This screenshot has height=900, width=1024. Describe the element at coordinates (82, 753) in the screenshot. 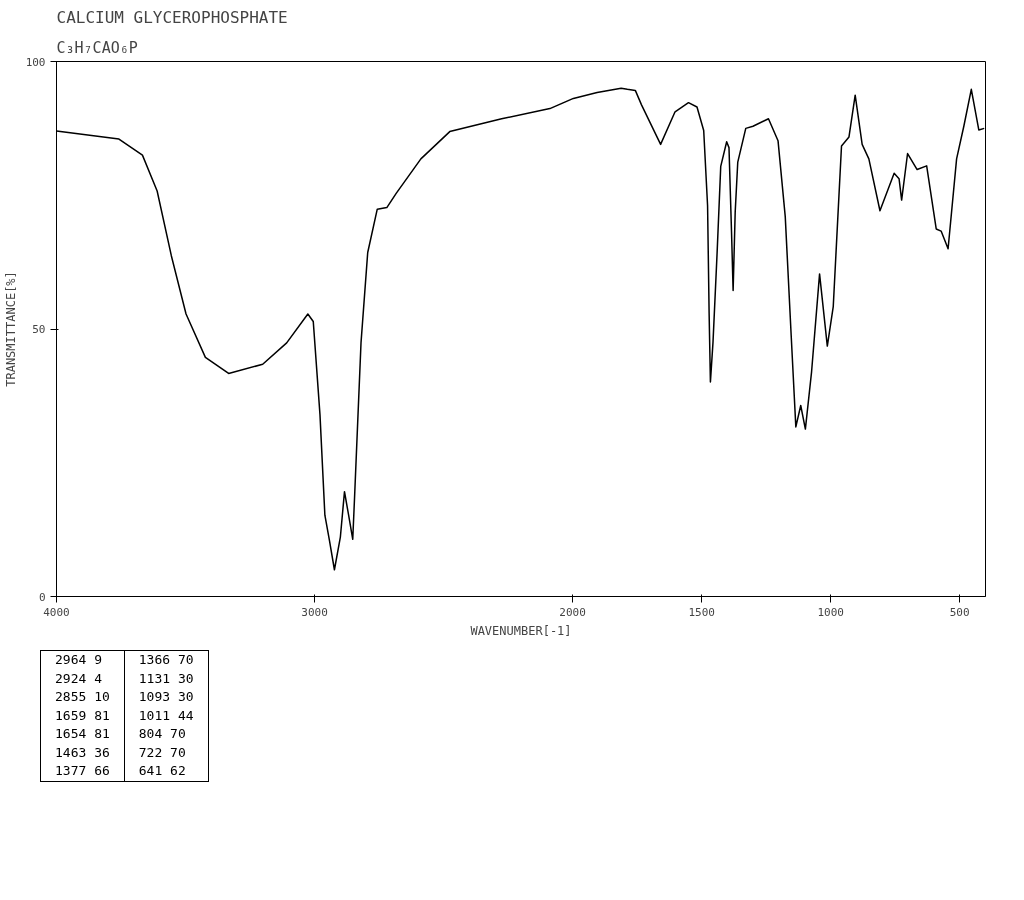

I see `text: 1463 36` at that location.